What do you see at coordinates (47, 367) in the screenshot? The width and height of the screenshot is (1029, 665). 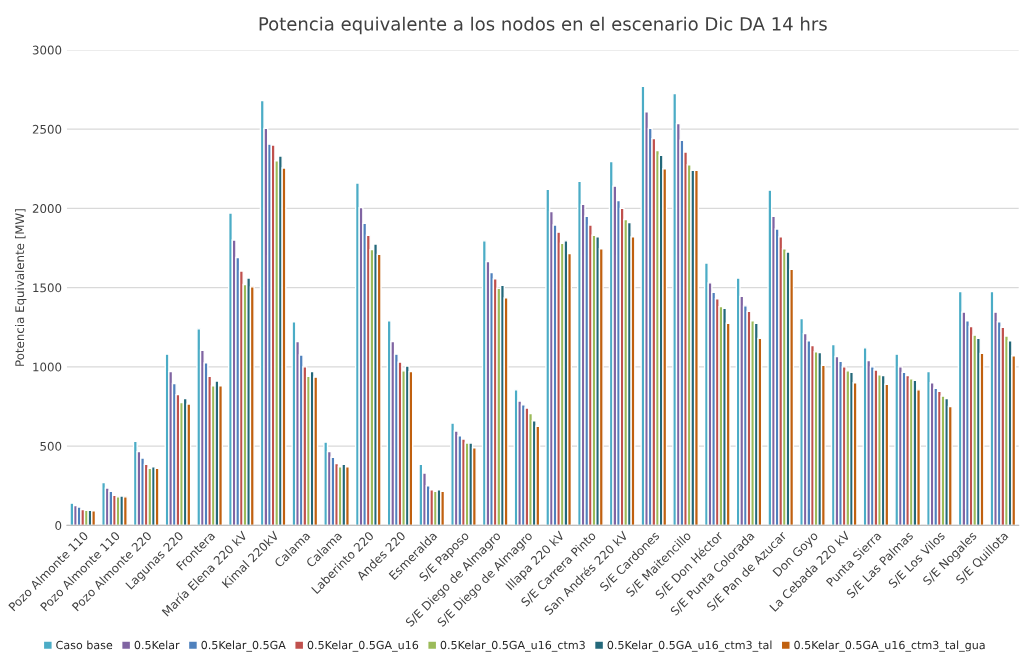 I see `y-tick-label: 1000` at bounding box center [47, 367].